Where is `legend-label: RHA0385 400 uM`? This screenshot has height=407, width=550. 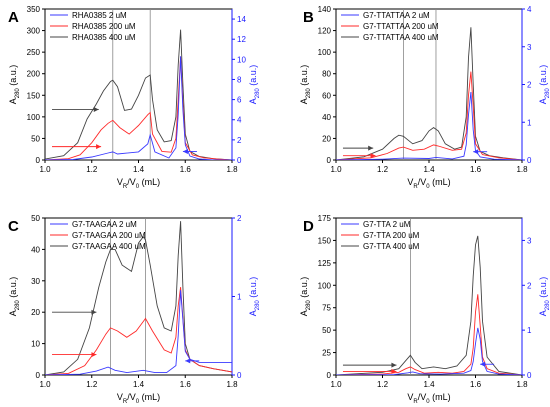 legend-label: RHA0385 400 uM is located at coordinates (104, 37).